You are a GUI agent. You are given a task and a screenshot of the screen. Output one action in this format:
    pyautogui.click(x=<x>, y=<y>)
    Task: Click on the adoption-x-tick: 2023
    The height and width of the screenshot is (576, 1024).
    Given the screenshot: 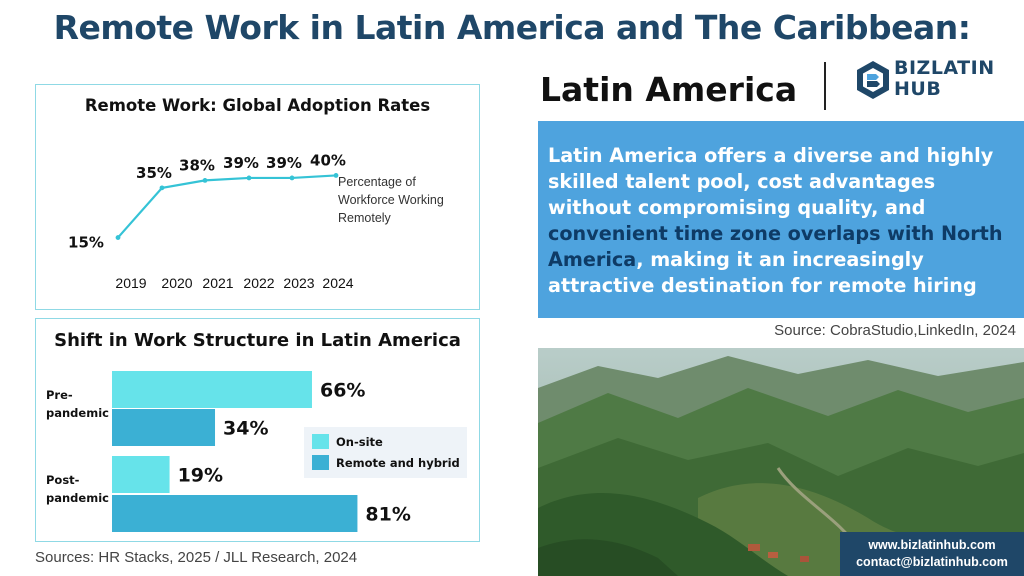 What is the action you would take?
    pyautogui.click(x=298, y=283)
    